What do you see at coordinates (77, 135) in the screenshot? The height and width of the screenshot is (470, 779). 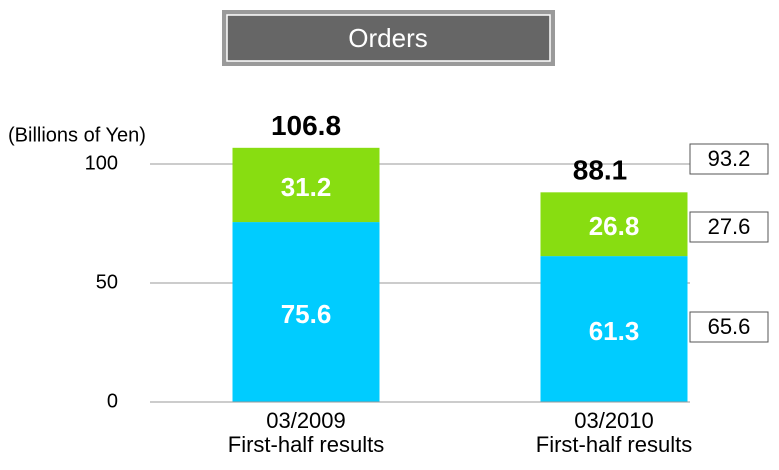 I see `y-axis-label: (Billions of Yen)` at bounding box center [77, 135].